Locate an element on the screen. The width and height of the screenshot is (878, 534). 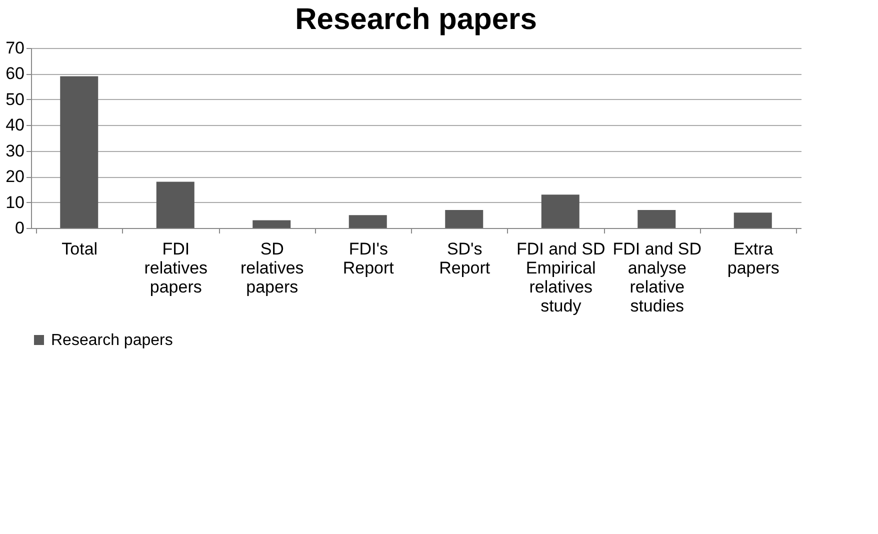
y-tick-label: 30 is located at coordinates (15, 150).